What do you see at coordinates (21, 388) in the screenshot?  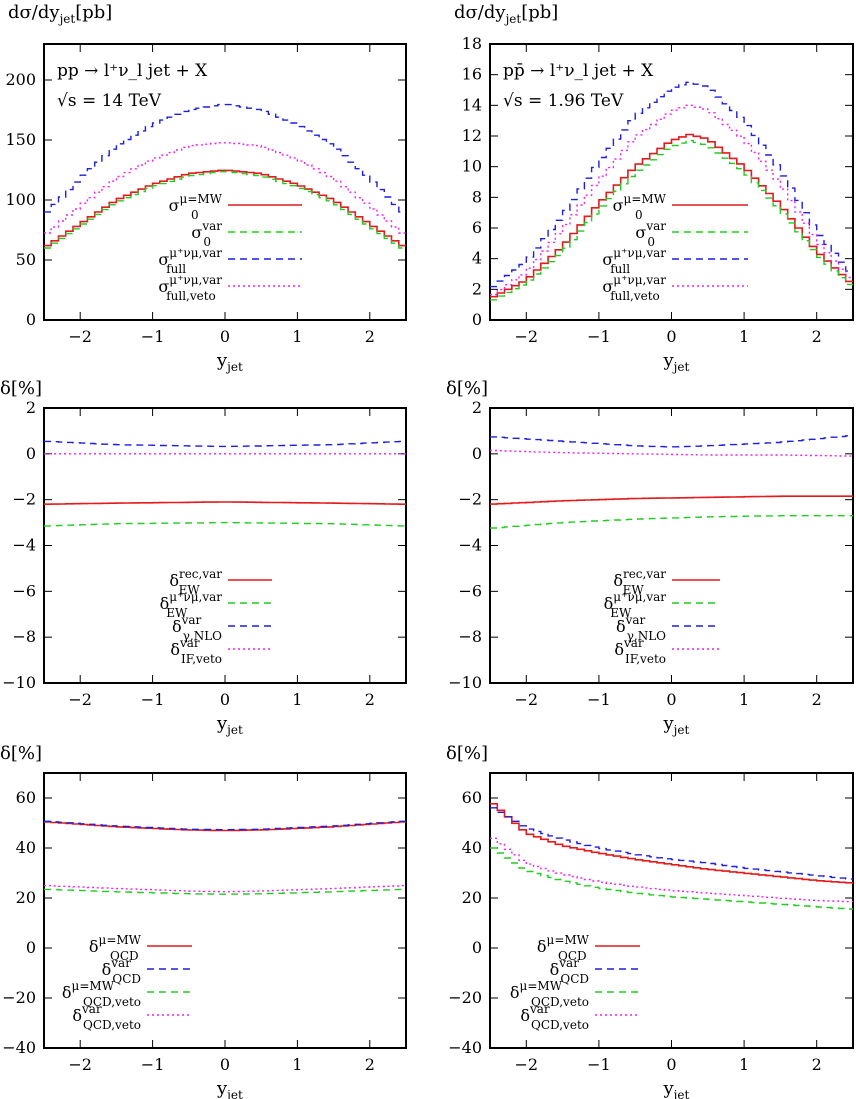 I see `y-axis-label: δ[%]` at bounding box center [21, 388].